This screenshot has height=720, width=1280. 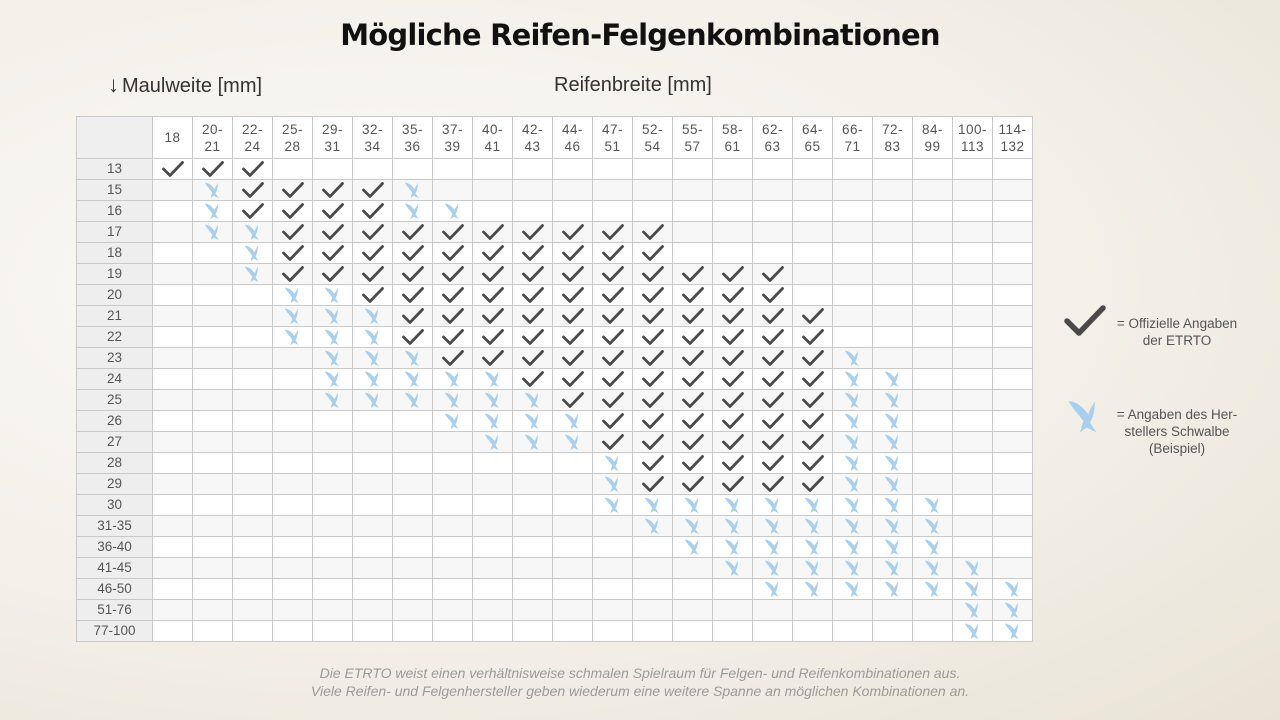 What do you see at coordinates (772, 146) in the screenshot?
I see `column-header-text: 63` at bounding box center [772, 146].